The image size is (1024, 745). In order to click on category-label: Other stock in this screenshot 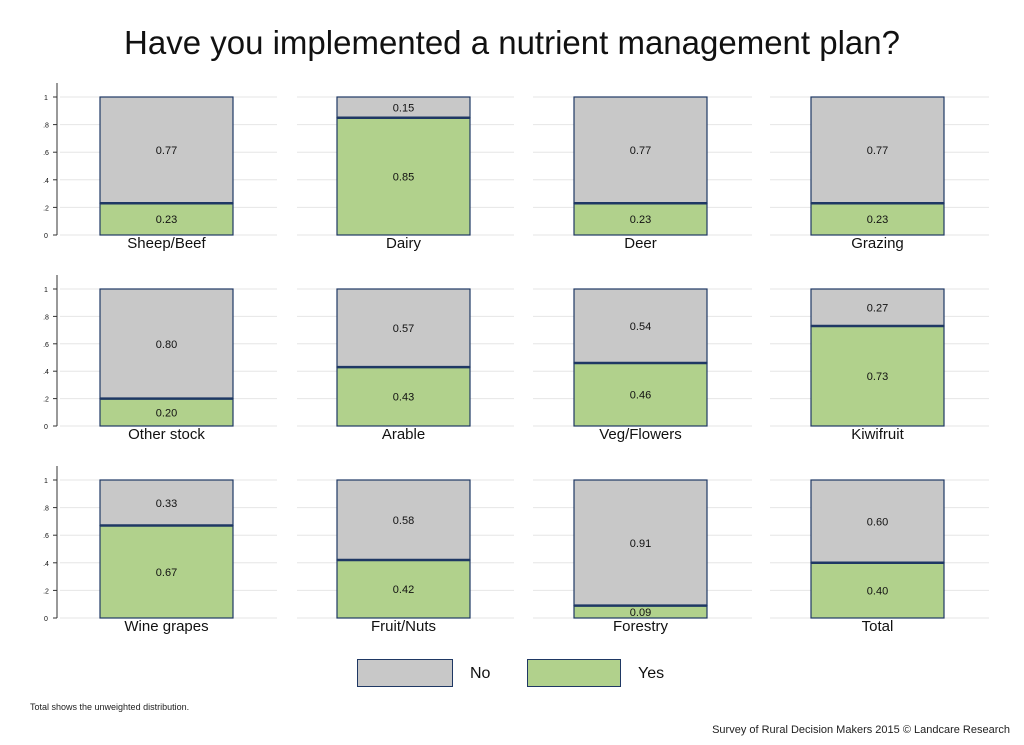, I will do `click(166, 434)`.